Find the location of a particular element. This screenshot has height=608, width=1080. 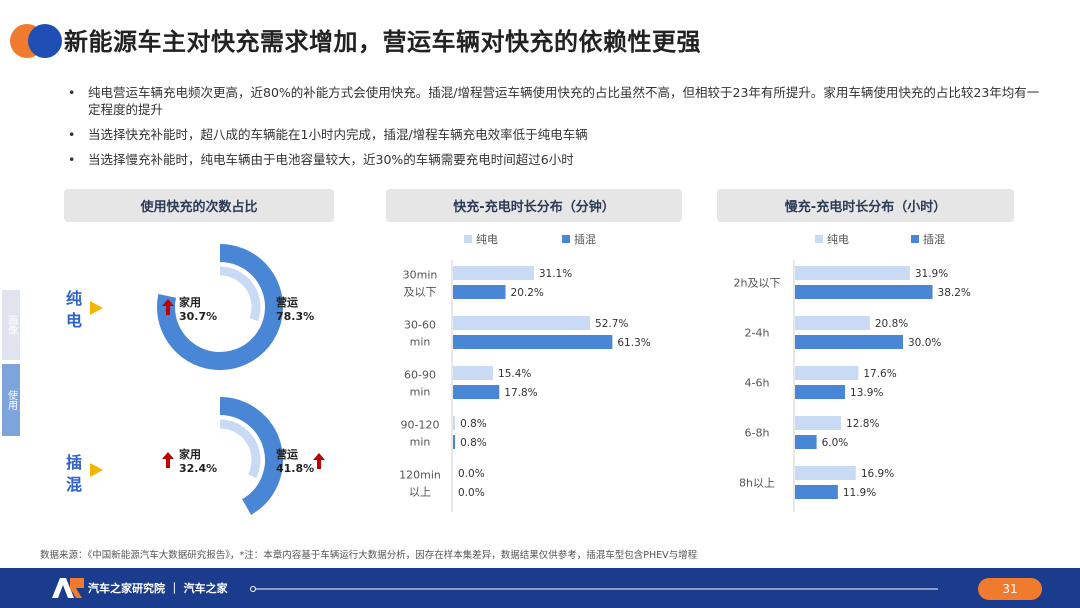

category-tick-label: 2h及以下 is located at coordinates (757, 283).